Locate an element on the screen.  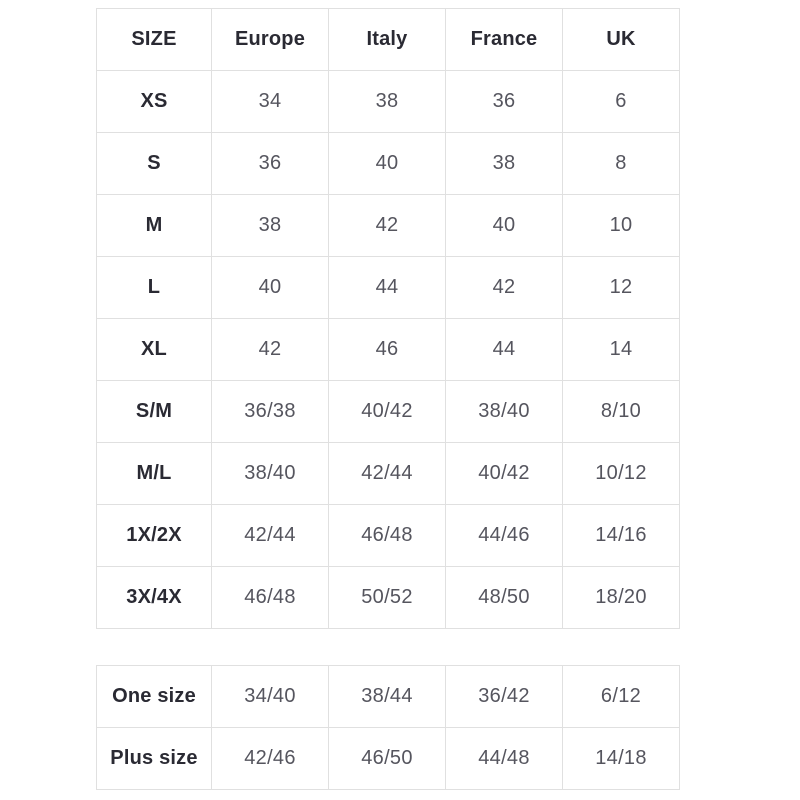
table-row-sm: S/M 36/38 40/42 38/40 8/10 is located at coordinates (388, 411).